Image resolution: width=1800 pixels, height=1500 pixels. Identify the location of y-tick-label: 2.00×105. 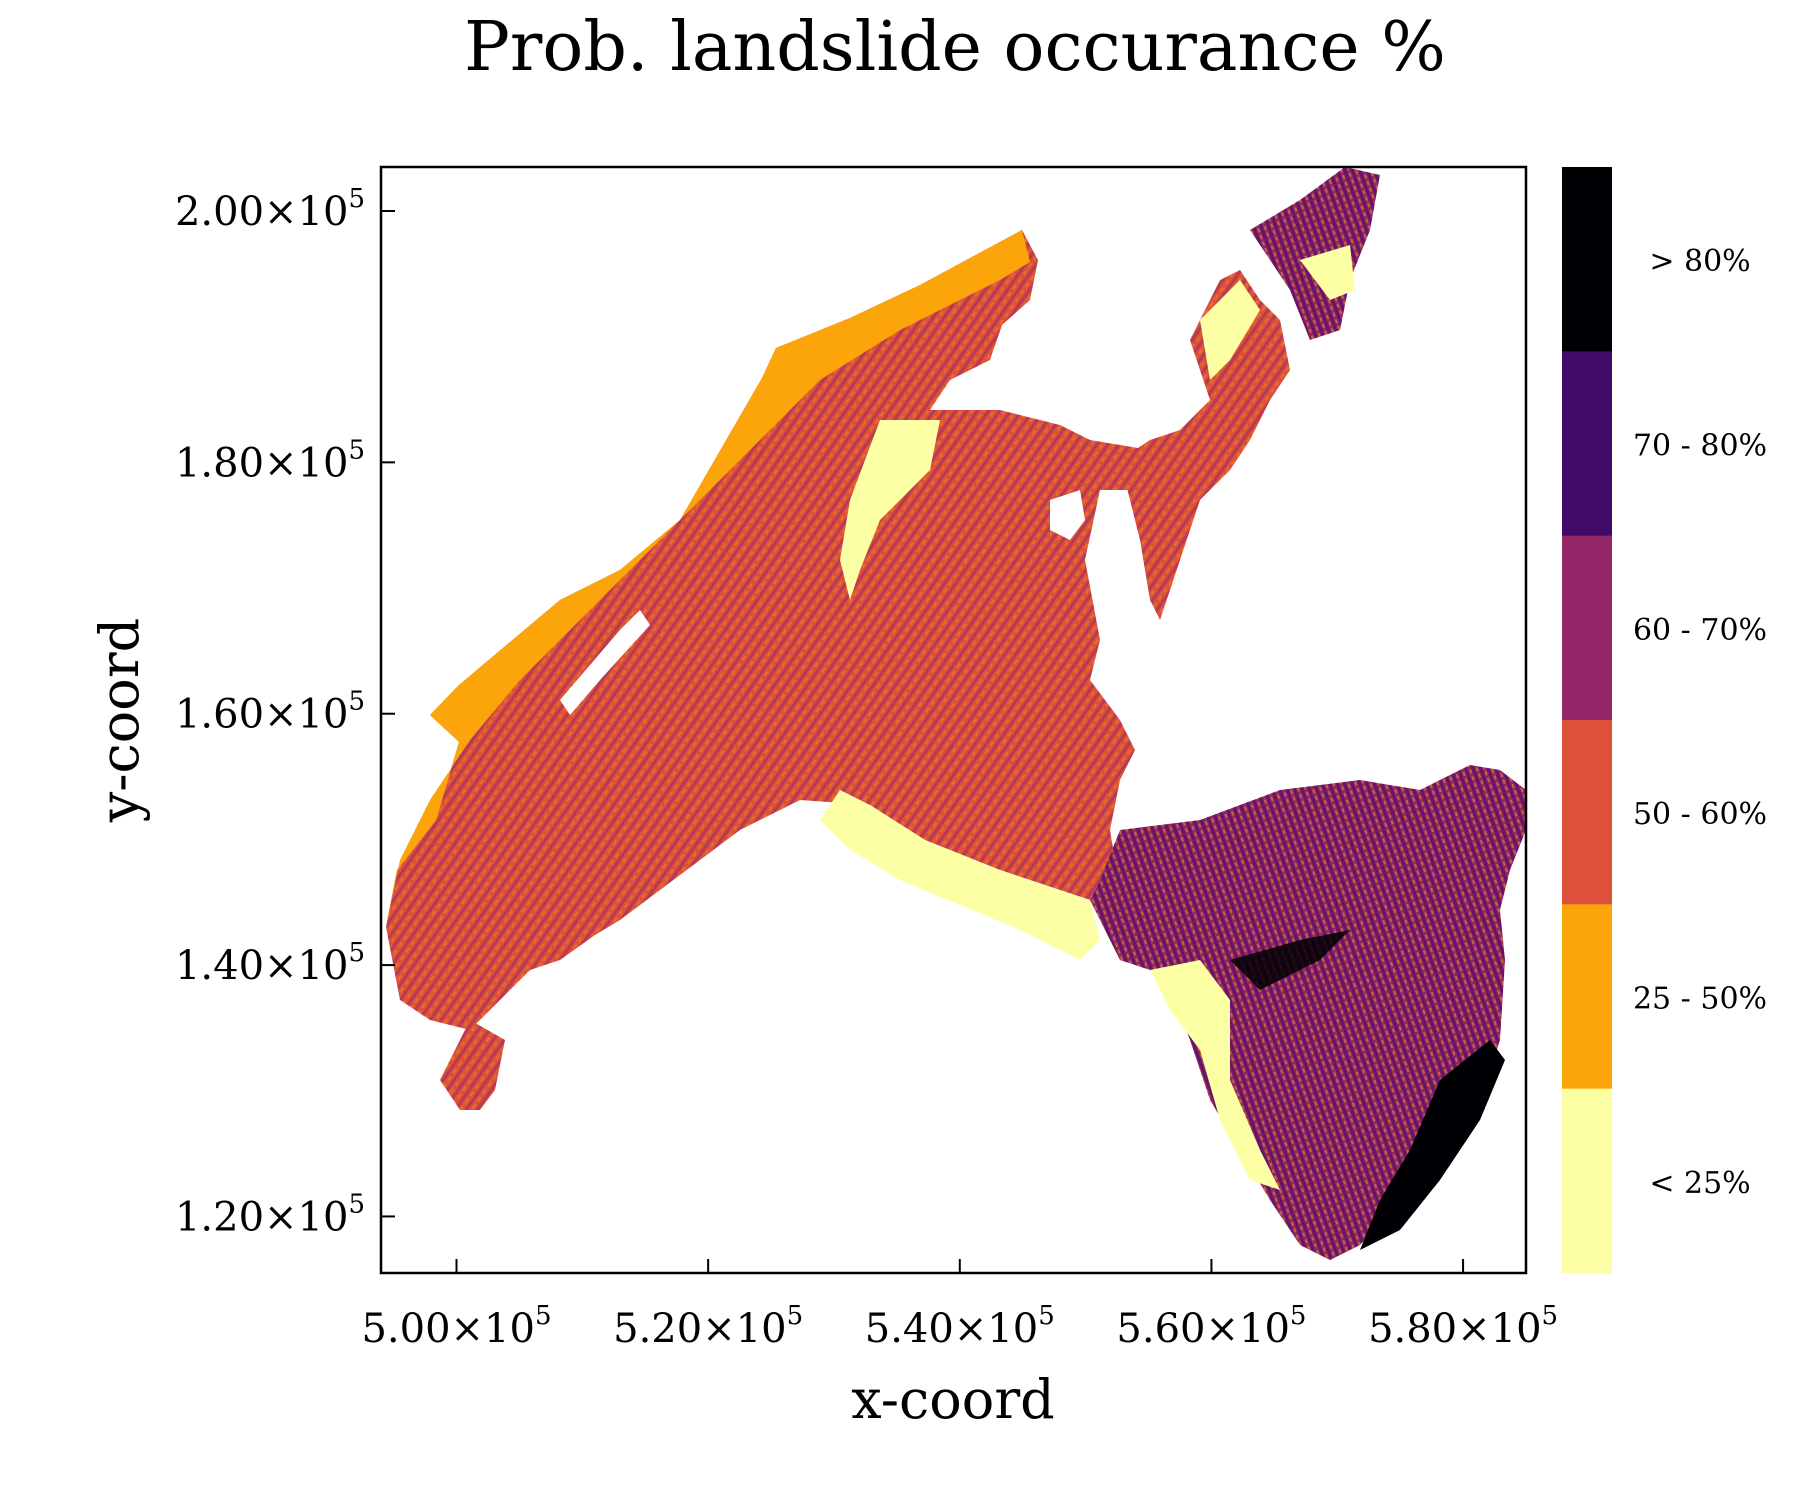
(270, 209).